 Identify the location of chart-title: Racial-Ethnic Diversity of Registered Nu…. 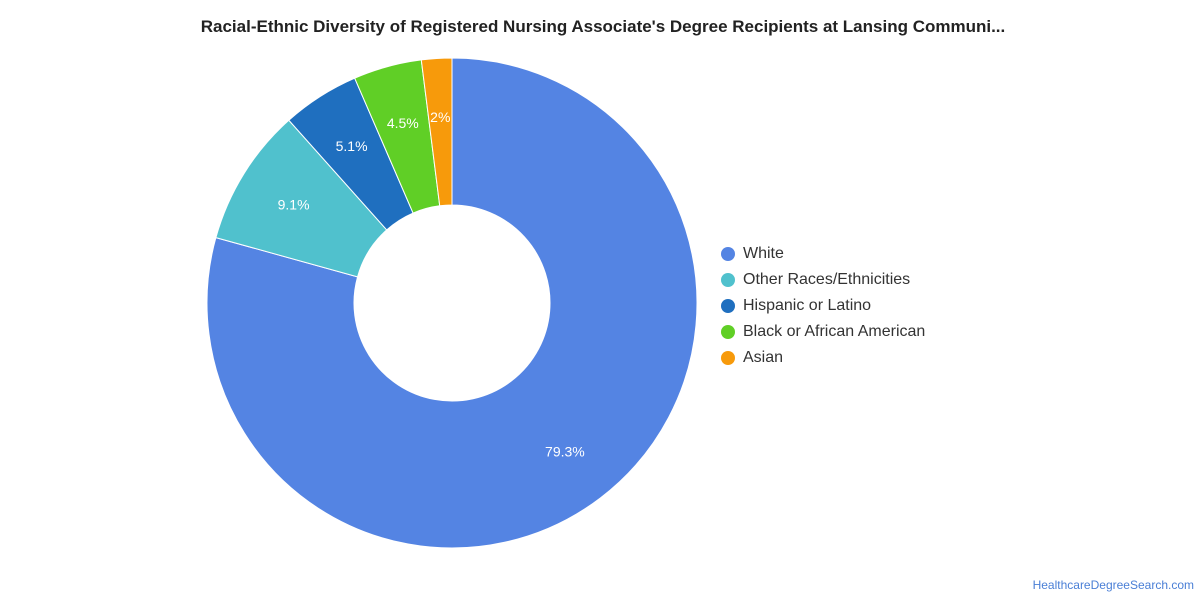
(603, 26).